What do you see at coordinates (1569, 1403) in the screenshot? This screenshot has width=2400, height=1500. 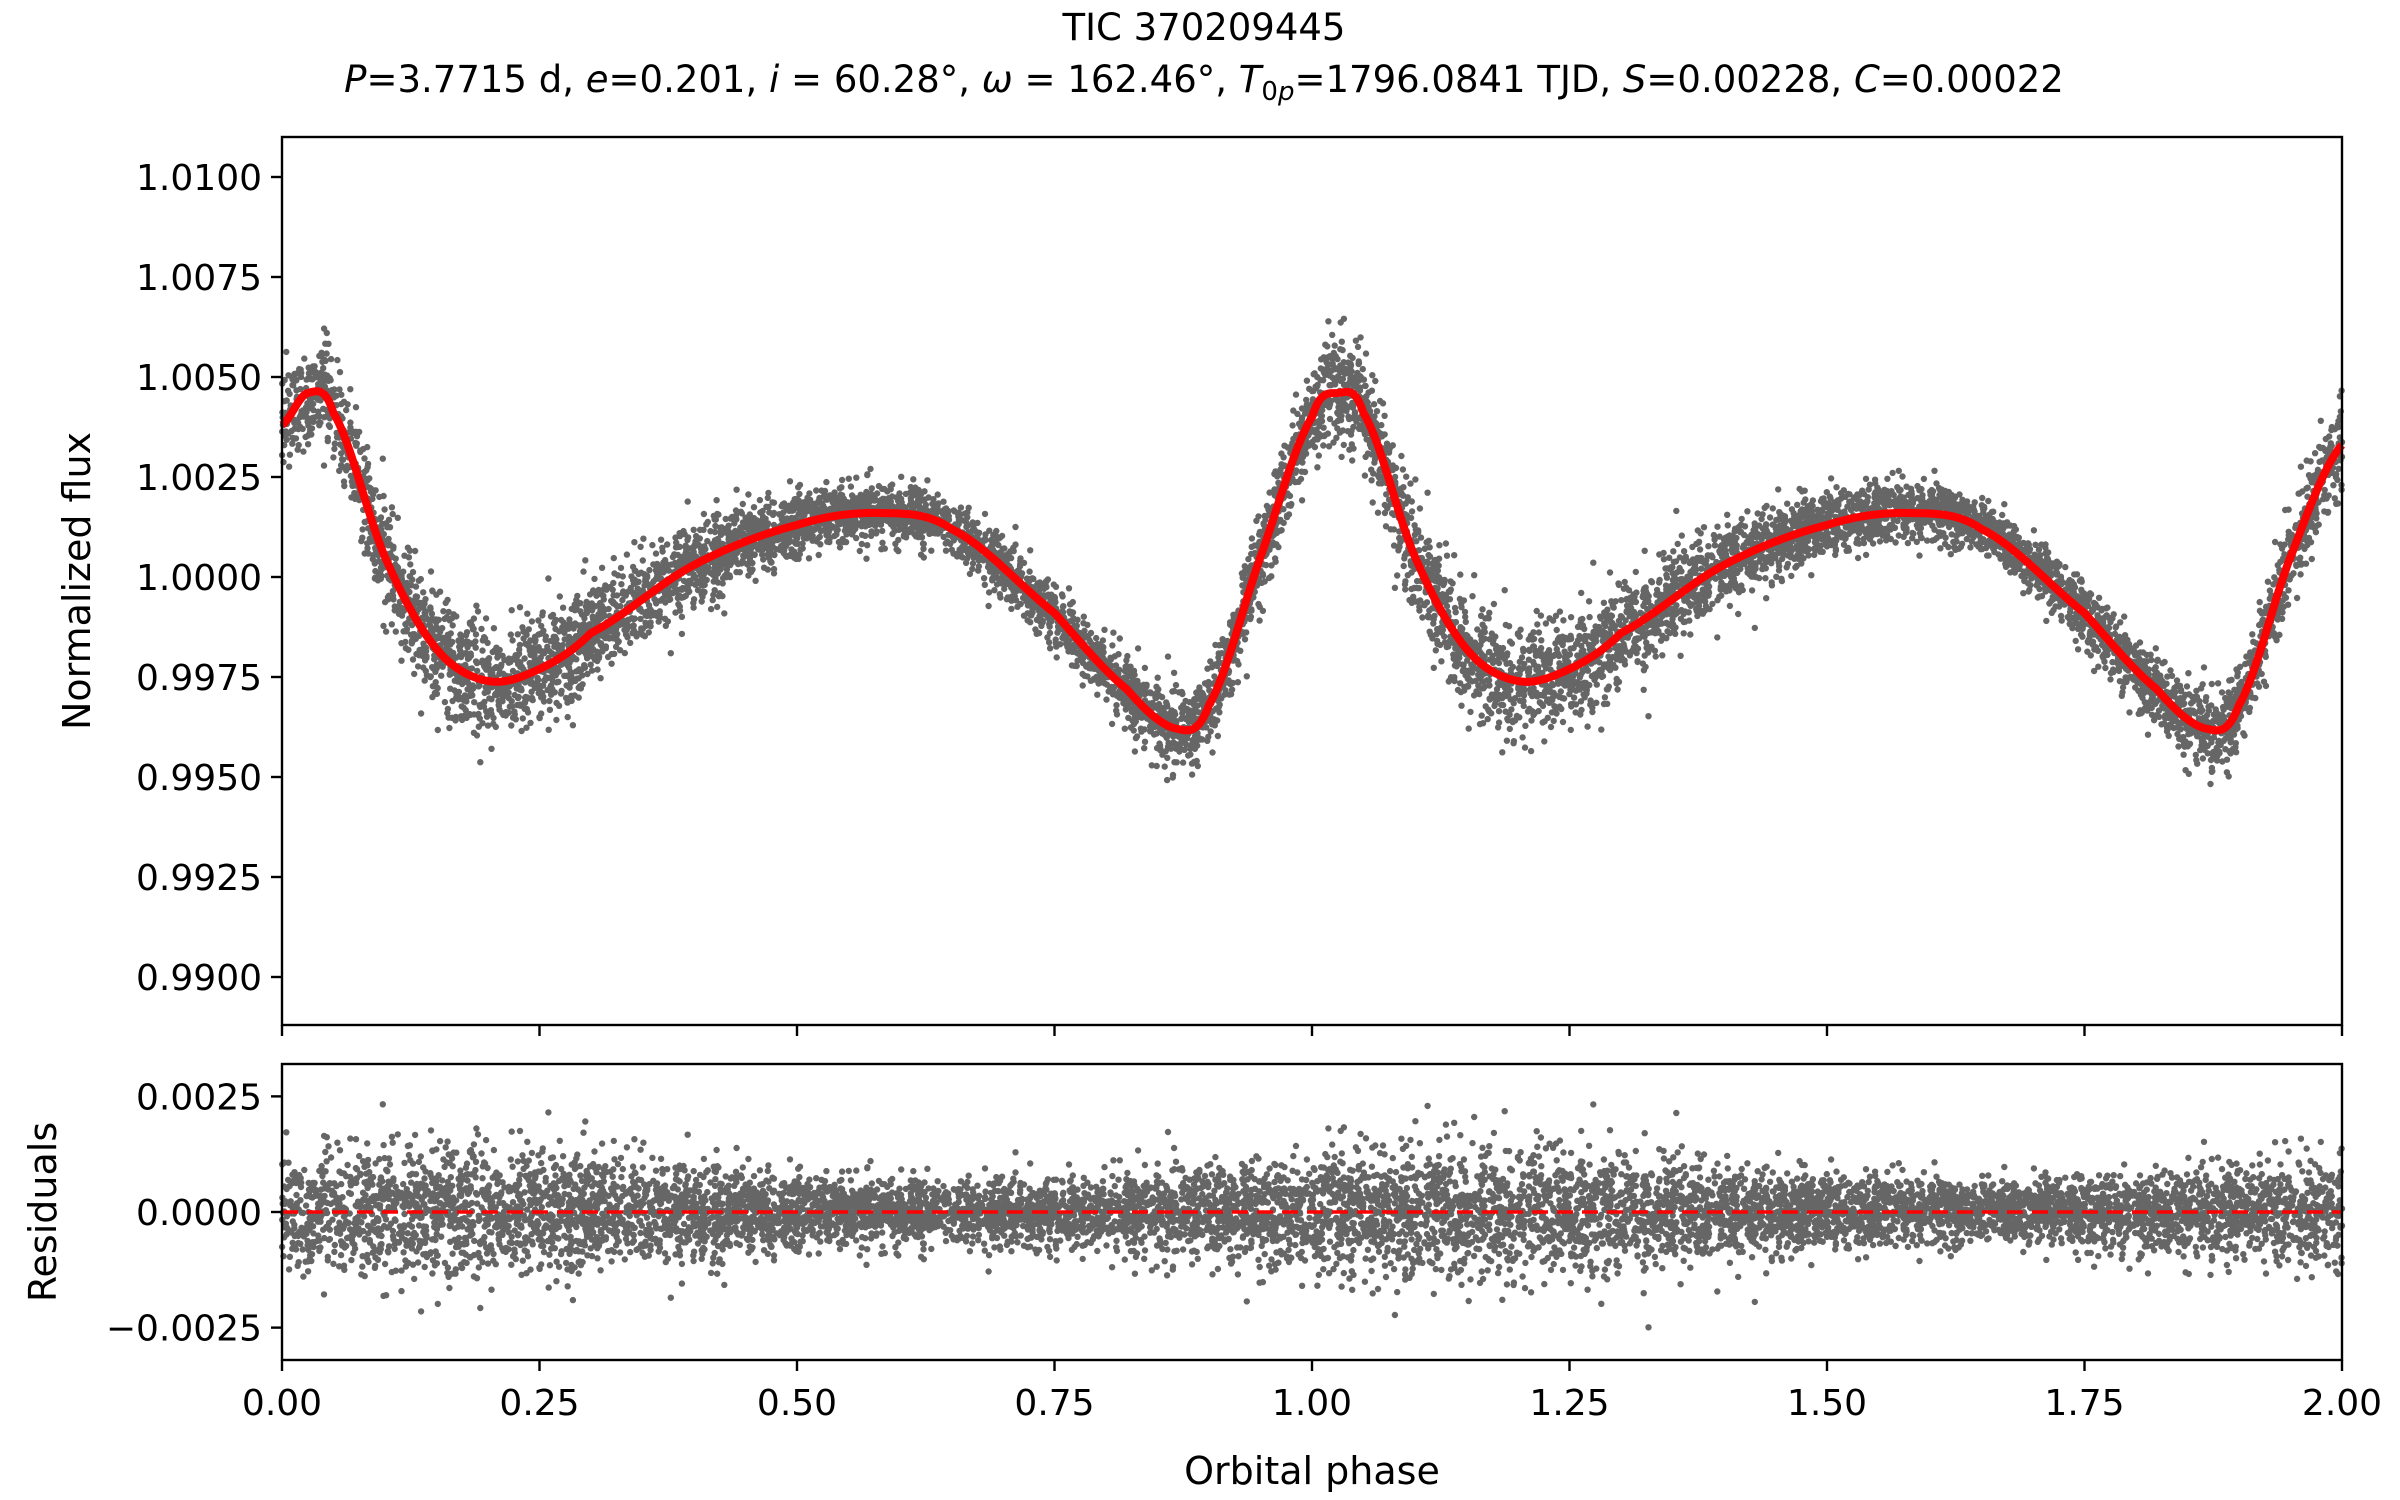 I see `x-tick-label: 1.25` at bounding box center [1569, 1403].